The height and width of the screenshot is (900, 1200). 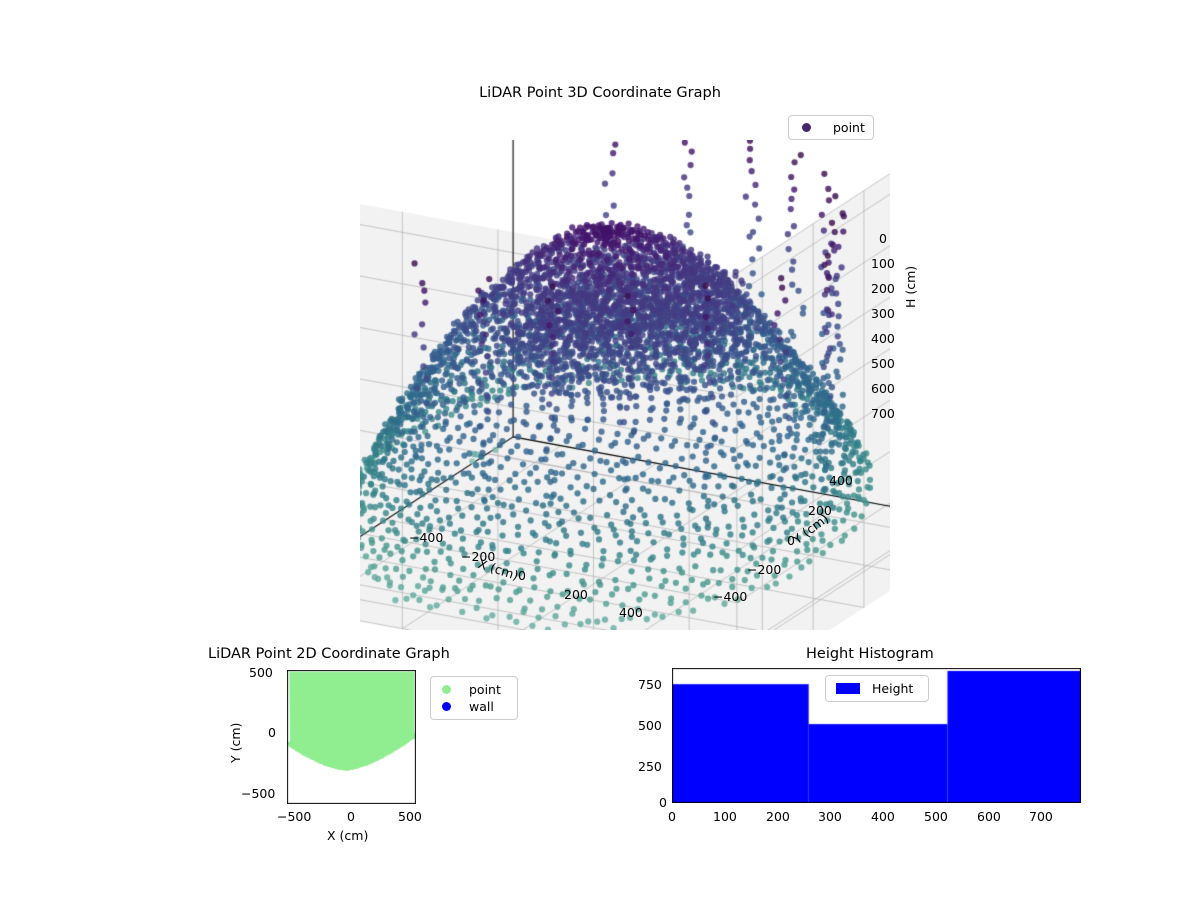 I want to click on axis2d-ytick-2: −500, so click(x=258, y=793).